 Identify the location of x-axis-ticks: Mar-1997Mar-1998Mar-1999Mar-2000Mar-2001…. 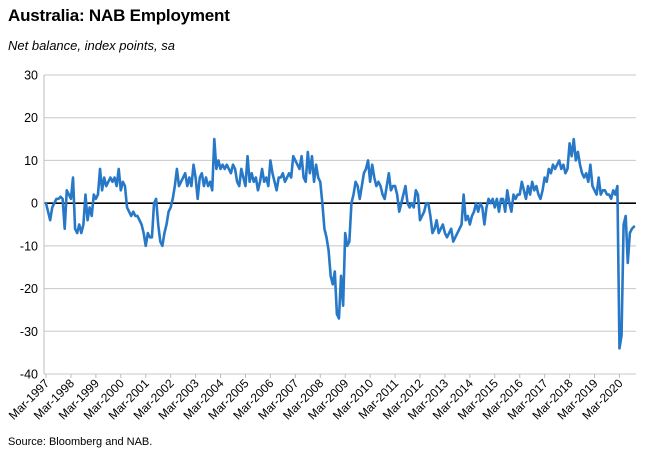
(316, 398).